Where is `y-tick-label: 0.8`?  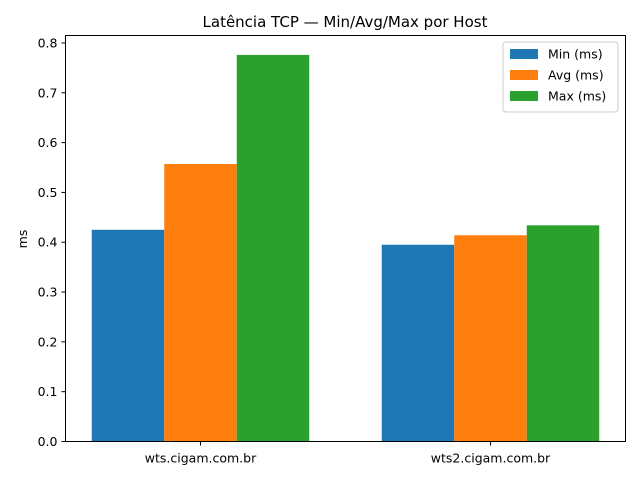
y-tick-label: 0.8 is located at coordinates (48, 42).